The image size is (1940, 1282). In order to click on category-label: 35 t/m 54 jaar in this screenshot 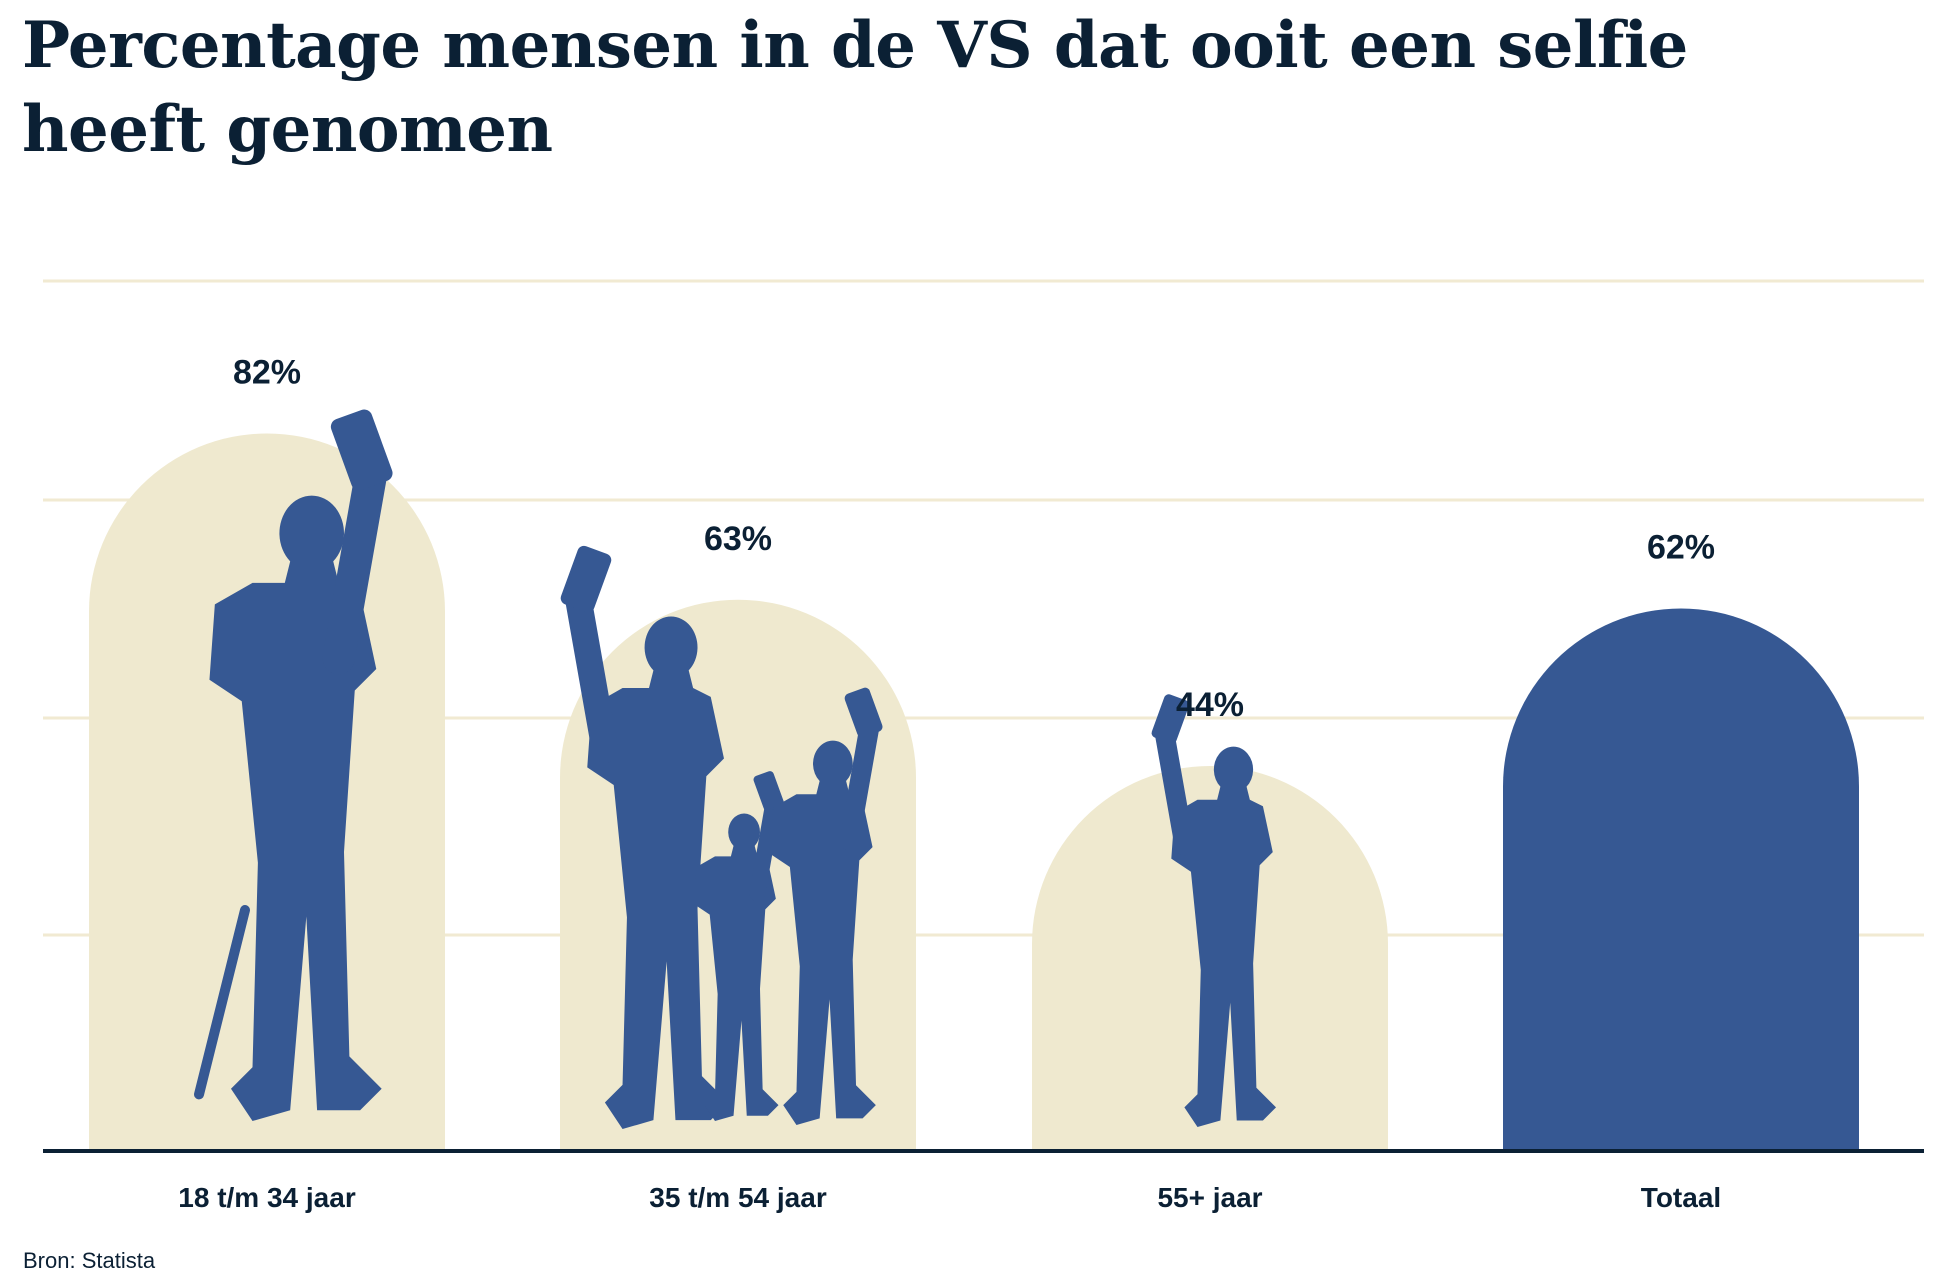, I will do `click(738, 1197)`.